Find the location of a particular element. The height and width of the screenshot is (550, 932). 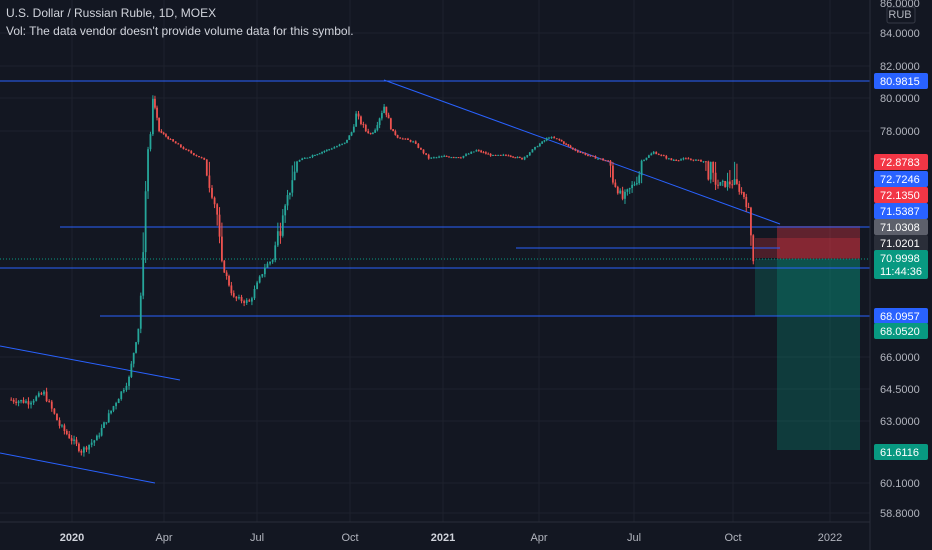

price-tick-label: 82.0000 is located at coordinates (900, 67).